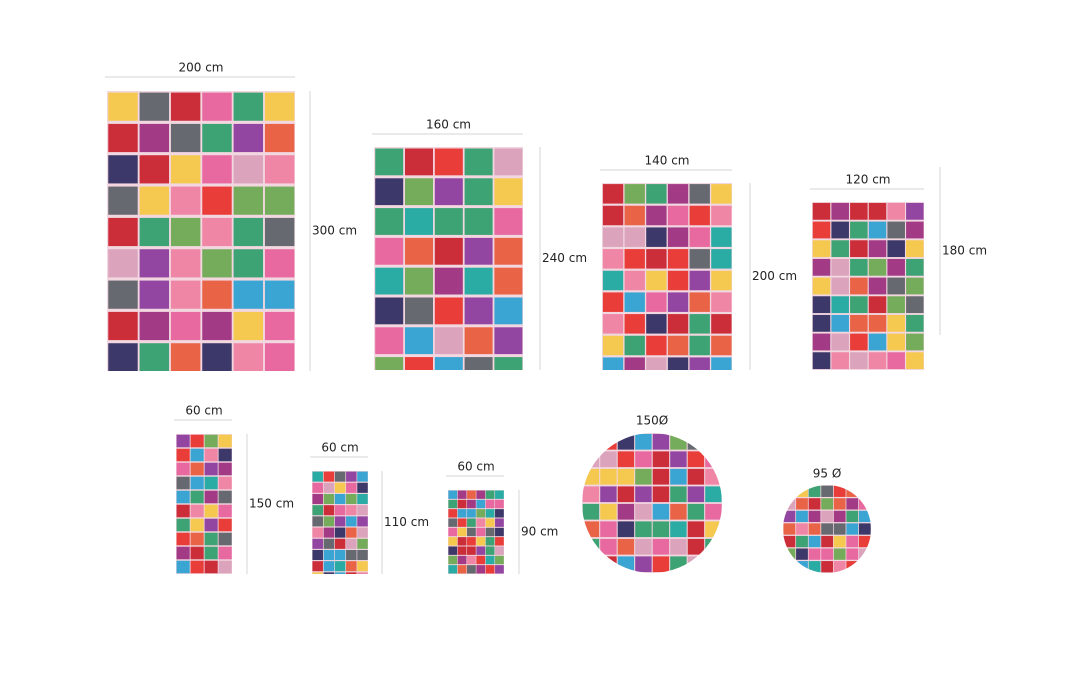 Image resolution: width=1080 pixels, height=681 pixels. I want to click on rug: 200 cm 300 cm, so click(231, 216).